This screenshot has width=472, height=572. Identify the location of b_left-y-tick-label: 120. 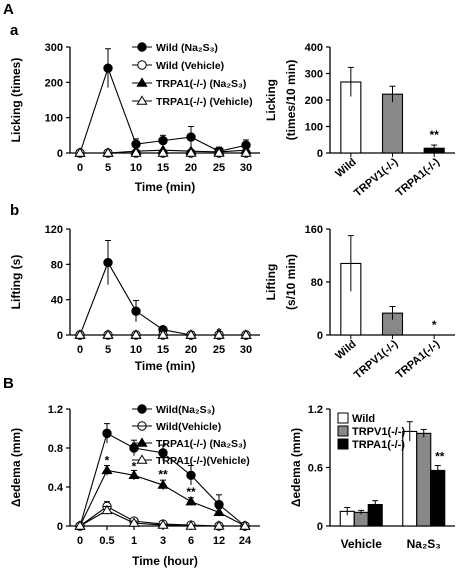
(54, 230).